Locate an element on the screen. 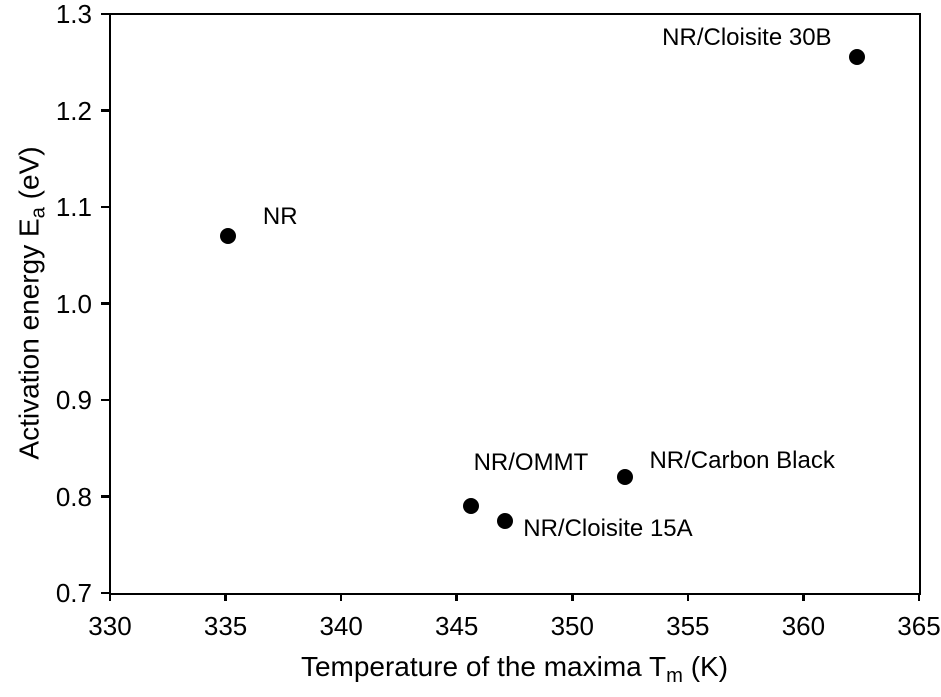  point-label: NR/Cloisite 15A is located at coordinates (608, 528).